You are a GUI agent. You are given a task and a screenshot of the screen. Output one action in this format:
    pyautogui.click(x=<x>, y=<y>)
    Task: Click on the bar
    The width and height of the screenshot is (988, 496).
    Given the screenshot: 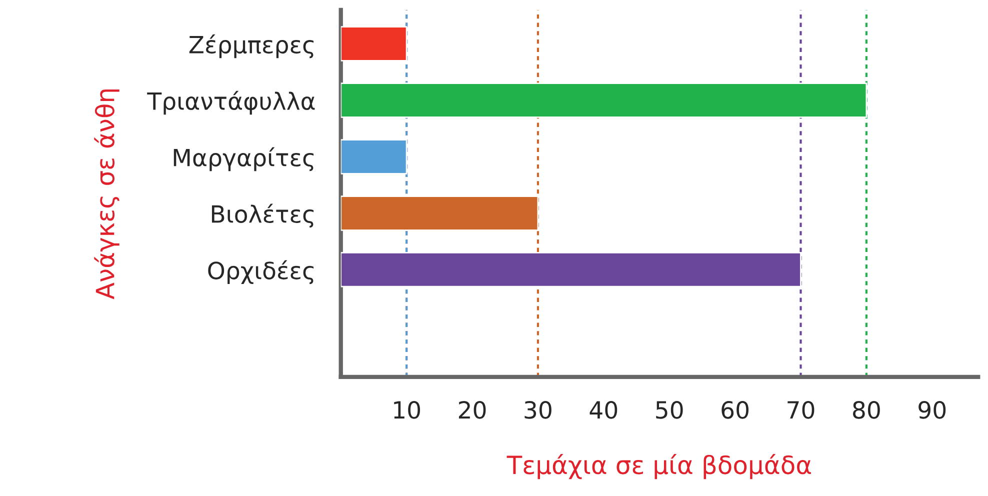 What is the action you would take?
    pyautogui.click(x=374, y=44)
    